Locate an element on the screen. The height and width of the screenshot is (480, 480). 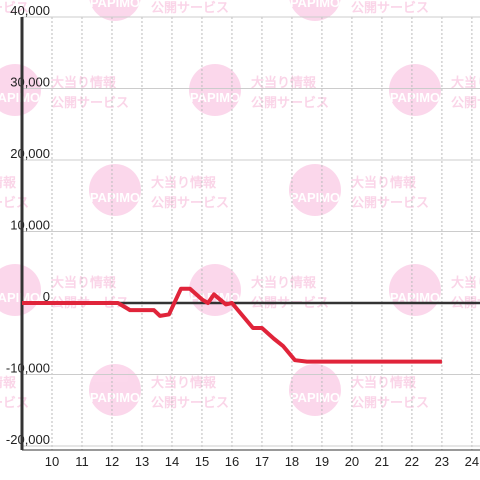
x-tick-label: 24 is located at coordinates (472, 461).